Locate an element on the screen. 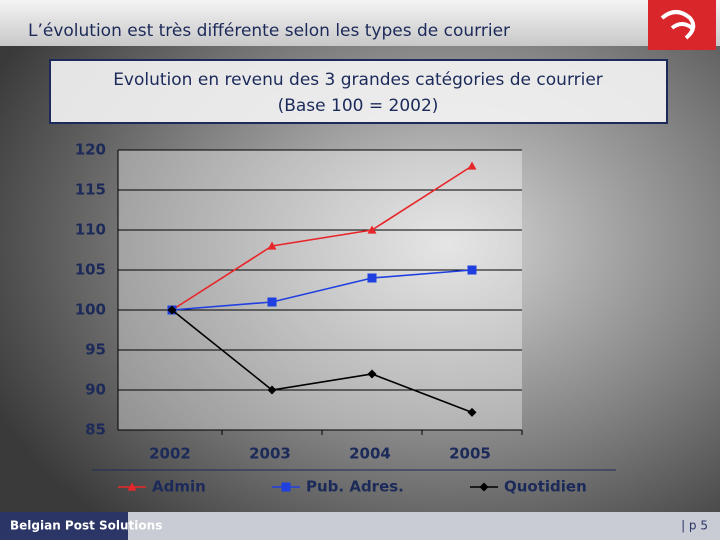 The height and width of the screenshot is (544, 720). y-tick-label: 100 is located at coordinates (90, 310).